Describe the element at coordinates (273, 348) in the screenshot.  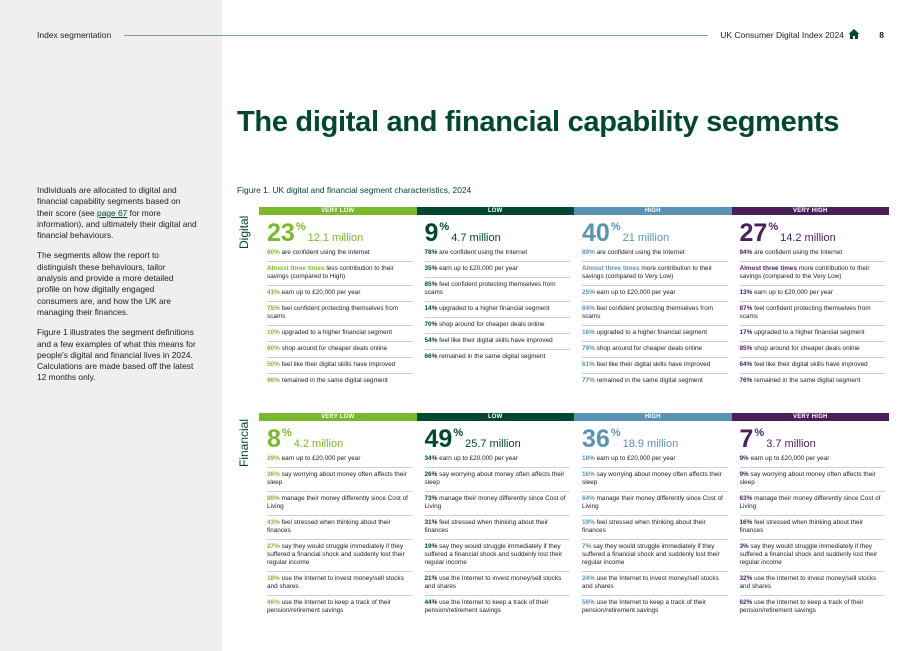
I see `stat-value: 60%` at that location.